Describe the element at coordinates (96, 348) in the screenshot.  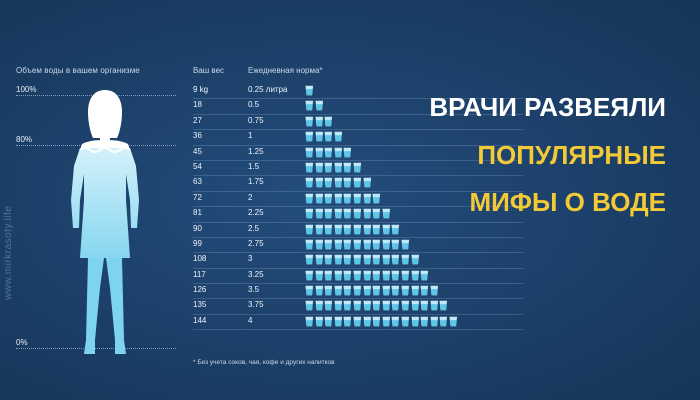
I see `level-0-line` at that location.